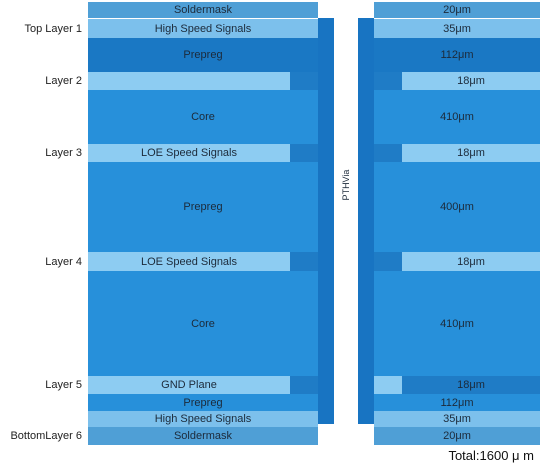  I want to click on band-right-layer3: 18μm, so click(457, 153).